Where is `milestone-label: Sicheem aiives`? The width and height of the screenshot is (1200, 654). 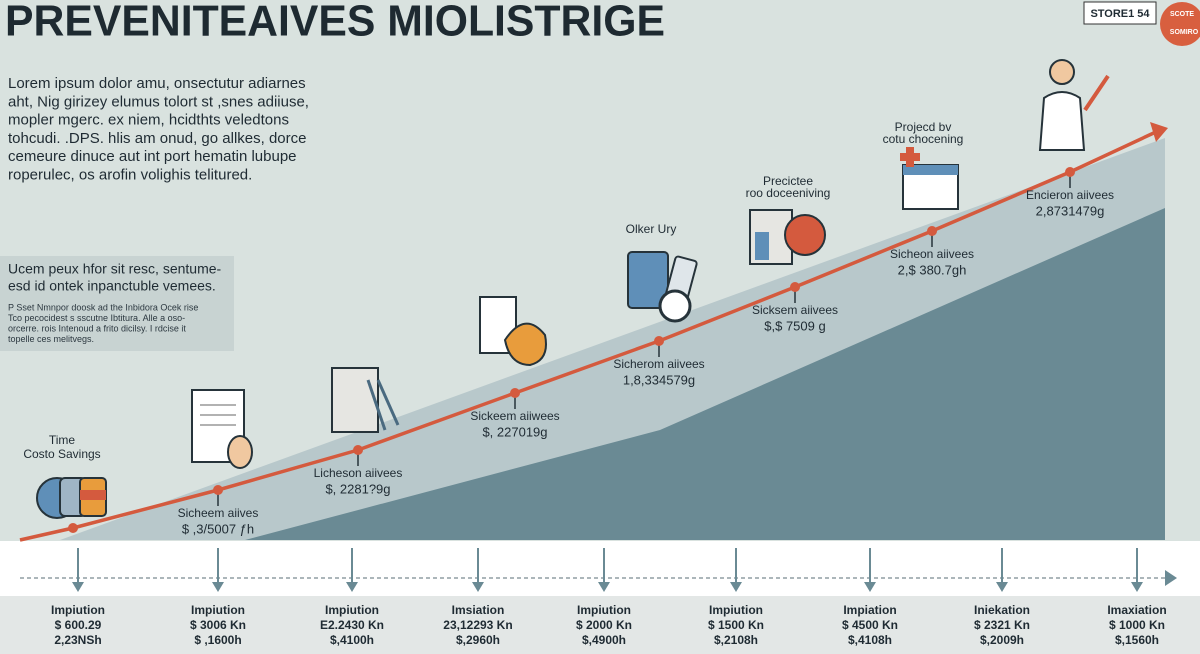
milestone-label: Sicheem aiives is located at coordinates (218, 513).